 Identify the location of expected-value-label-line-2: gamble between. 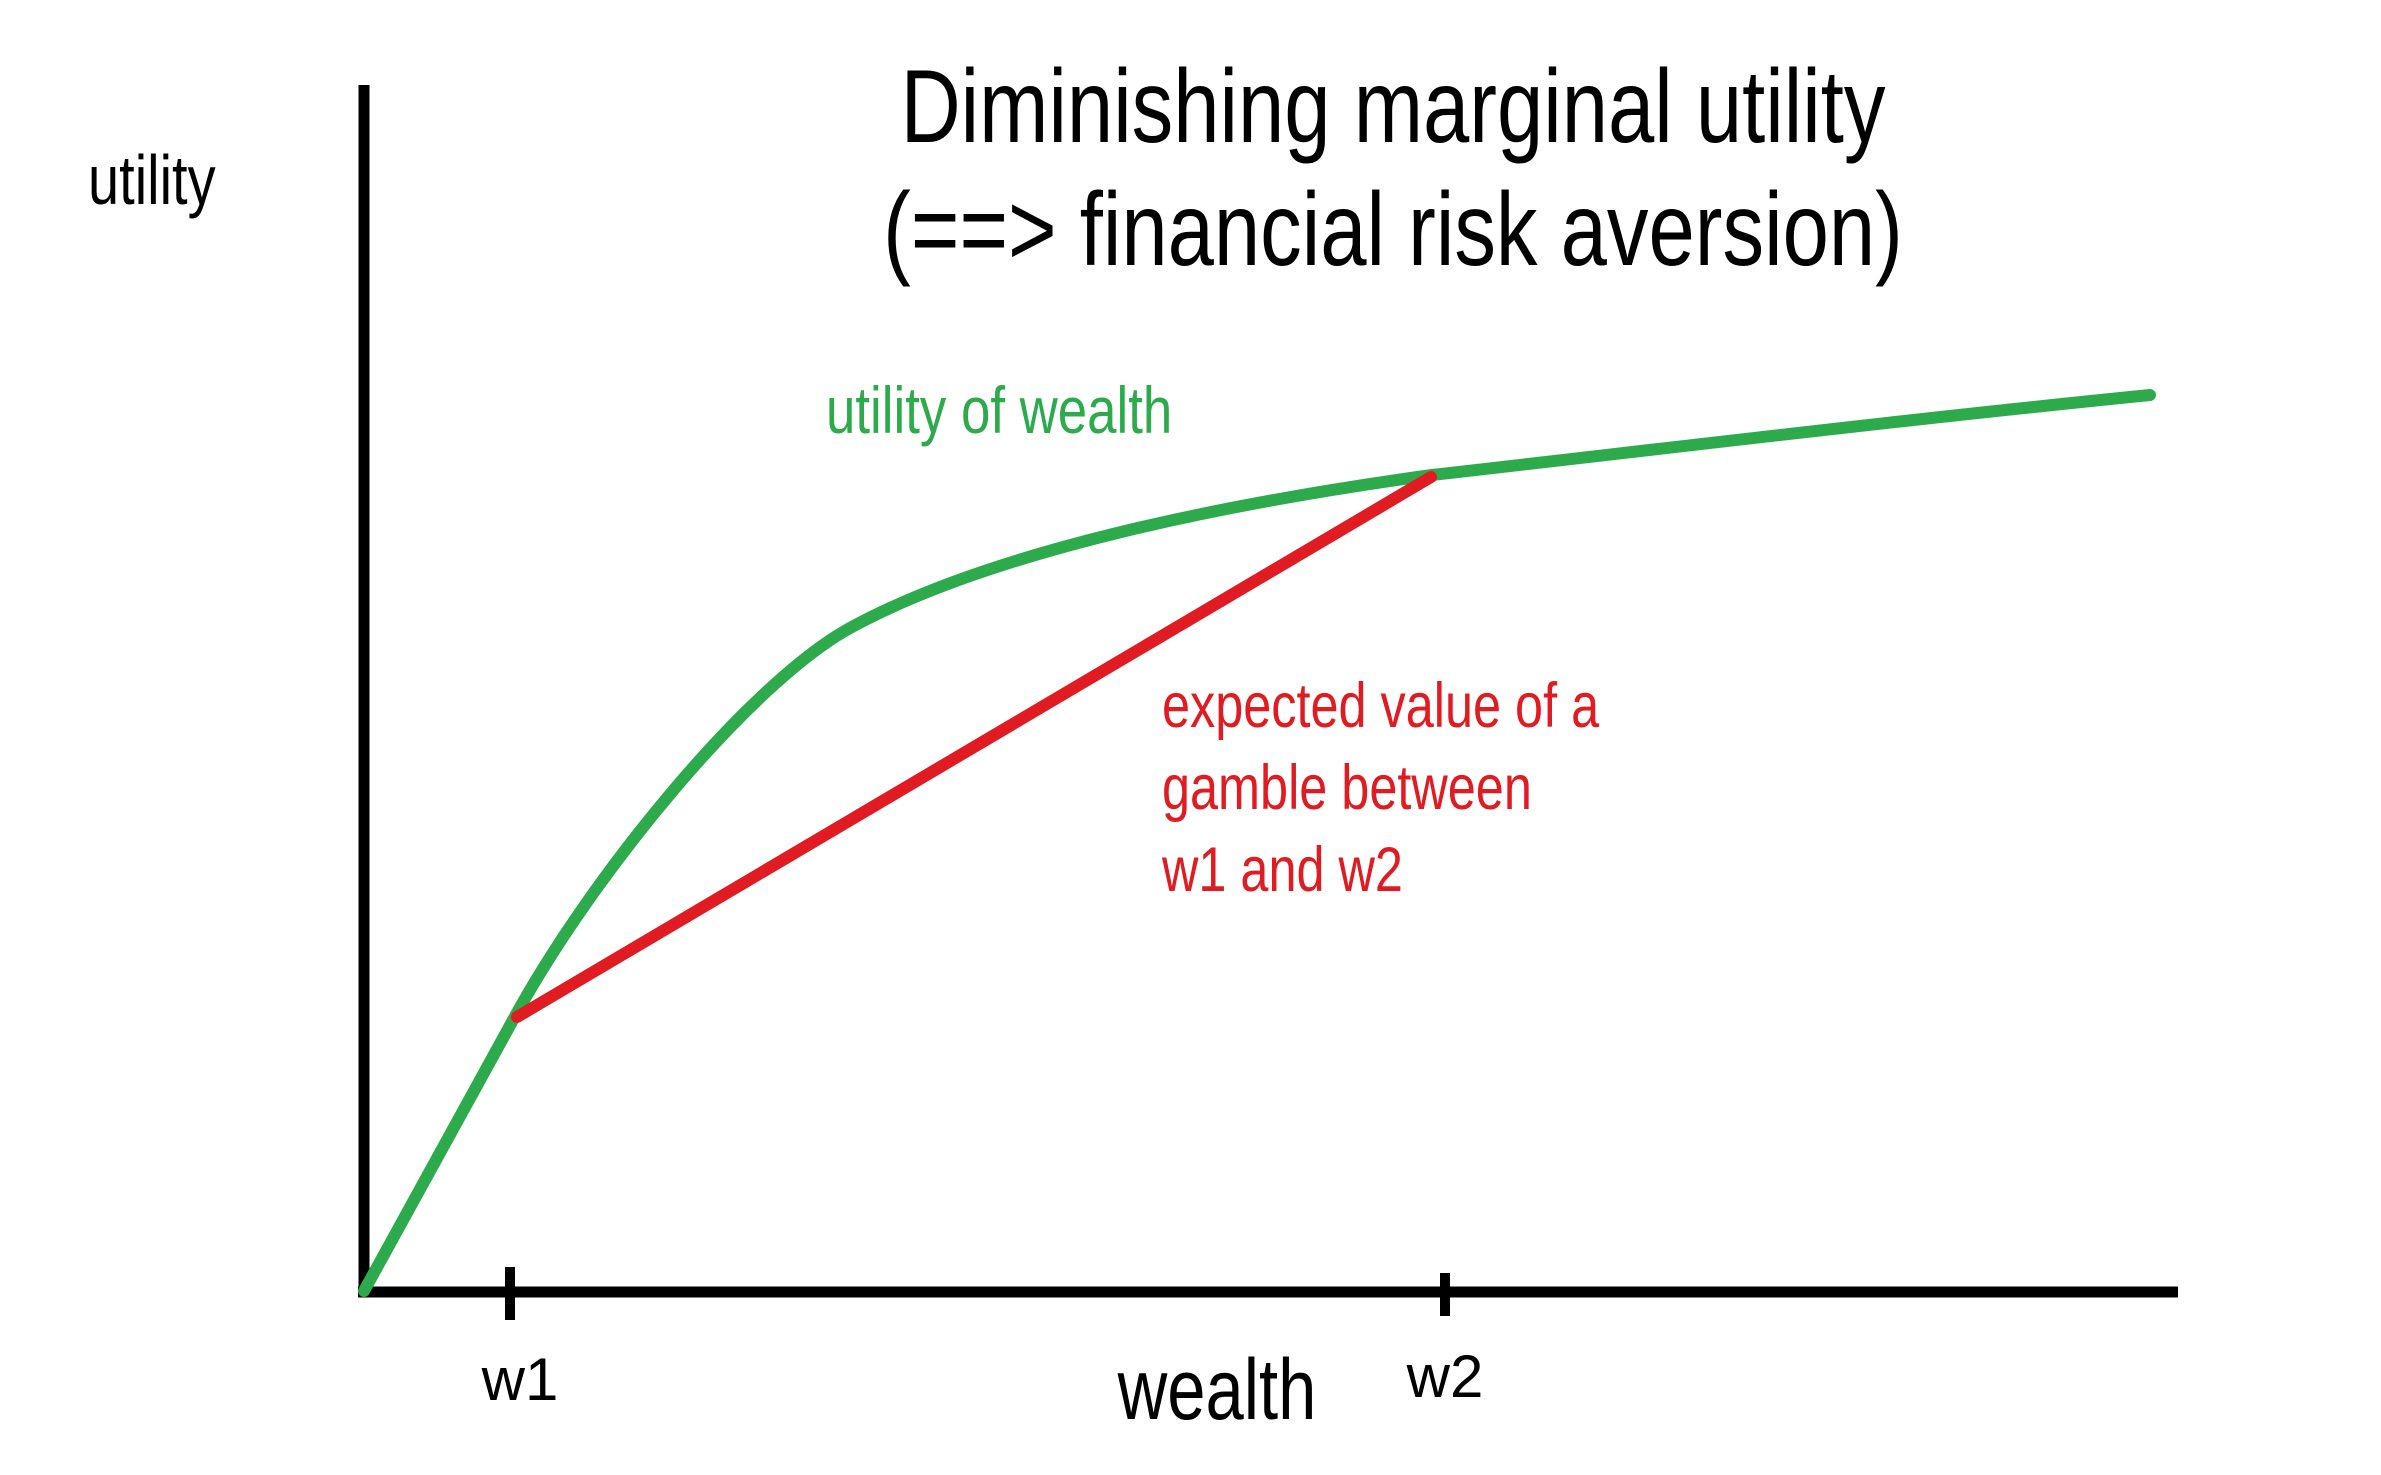
(1347, 787).